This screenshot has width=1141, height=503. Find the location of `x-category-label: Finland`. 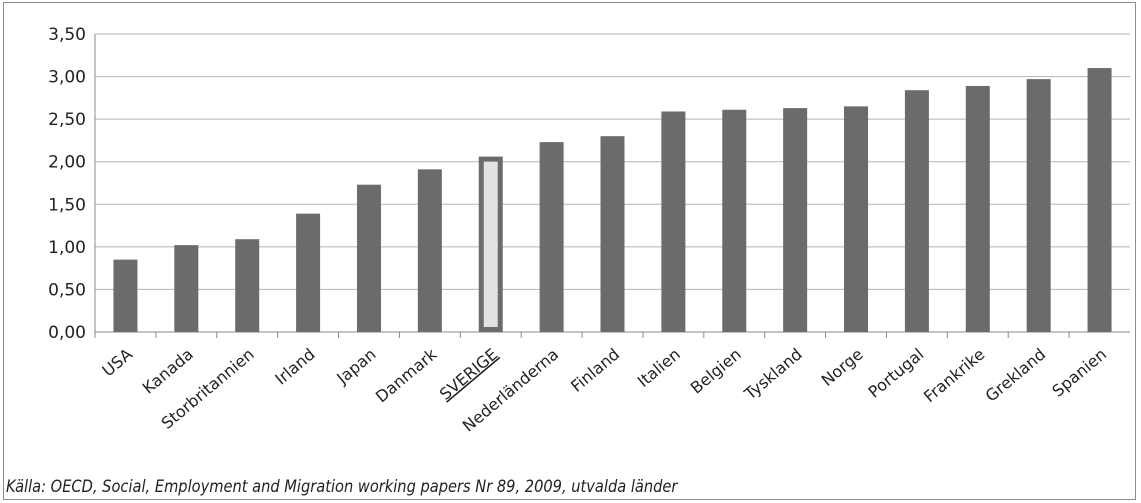

x-category-label: Finland is located at coordinates (595, 370).